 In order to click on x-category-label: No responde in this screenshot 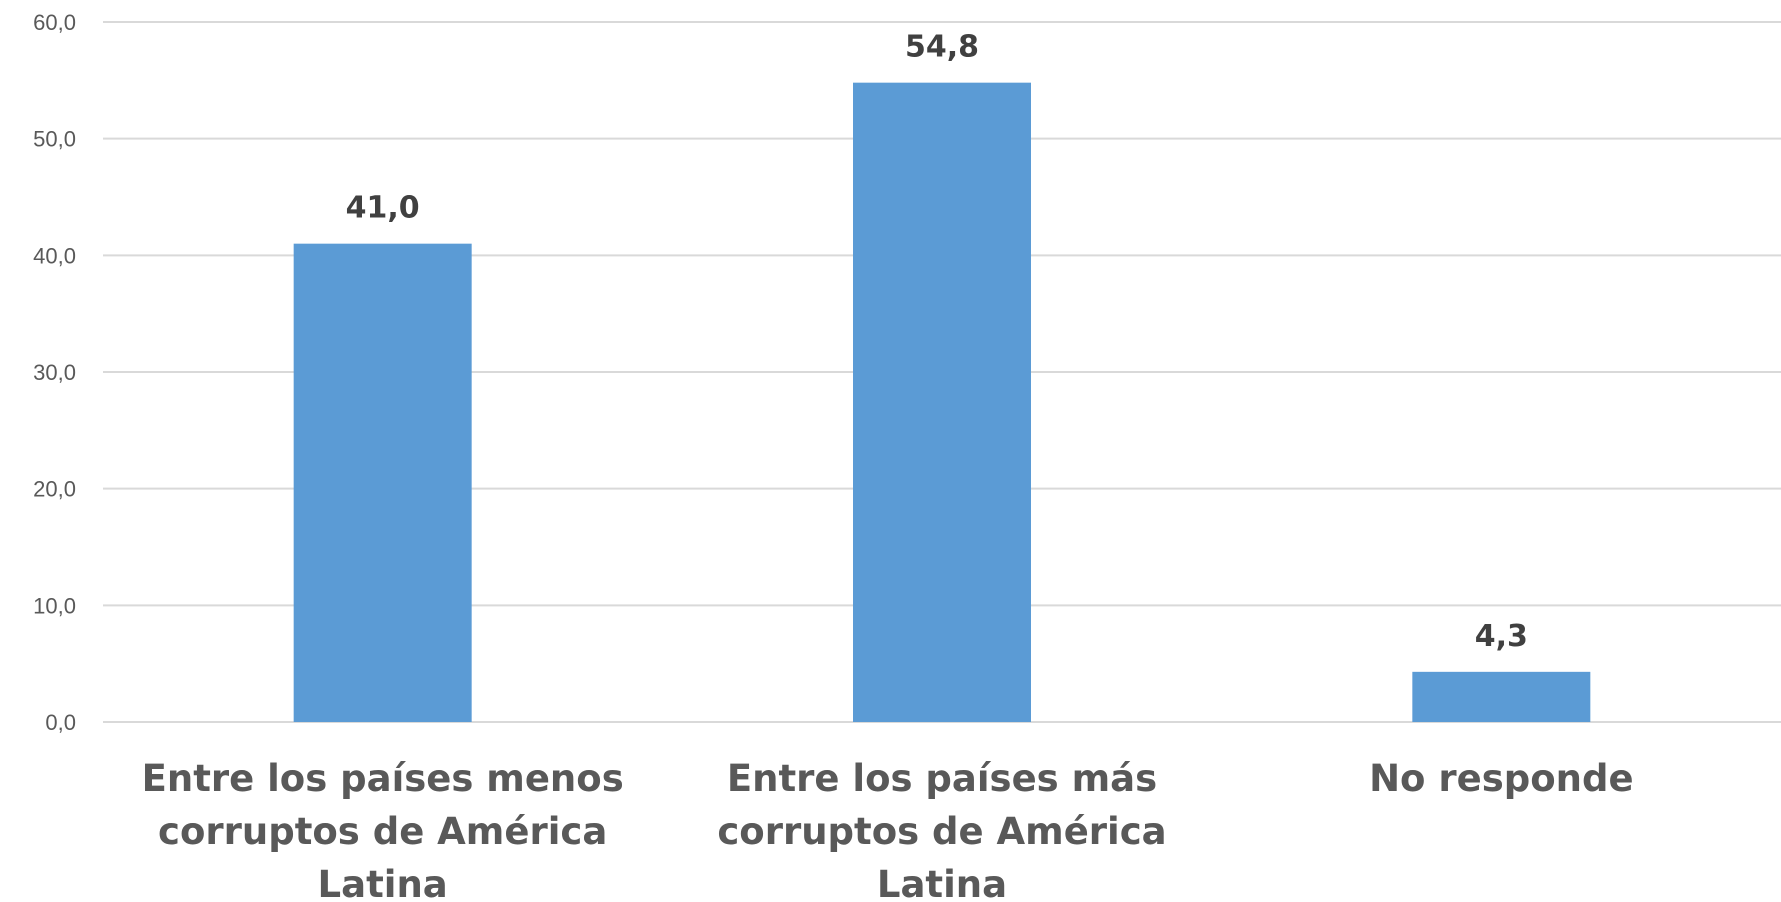, I will do `click(1501, 778)`.